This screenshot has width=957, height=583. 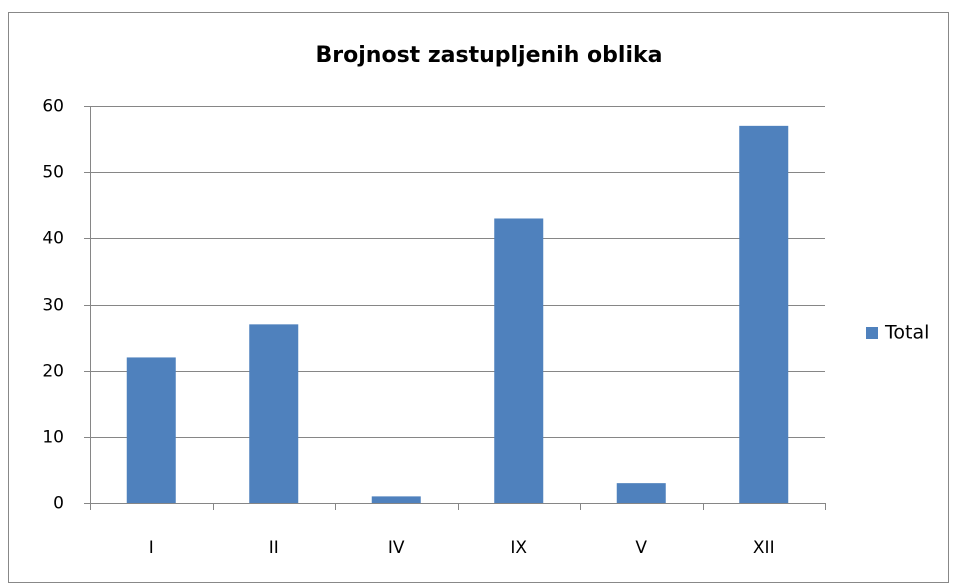 What do you see at coordinates (58, 504) in the screenshot?
I see `y-tick-label: 0` at bounding box center [58, 504].